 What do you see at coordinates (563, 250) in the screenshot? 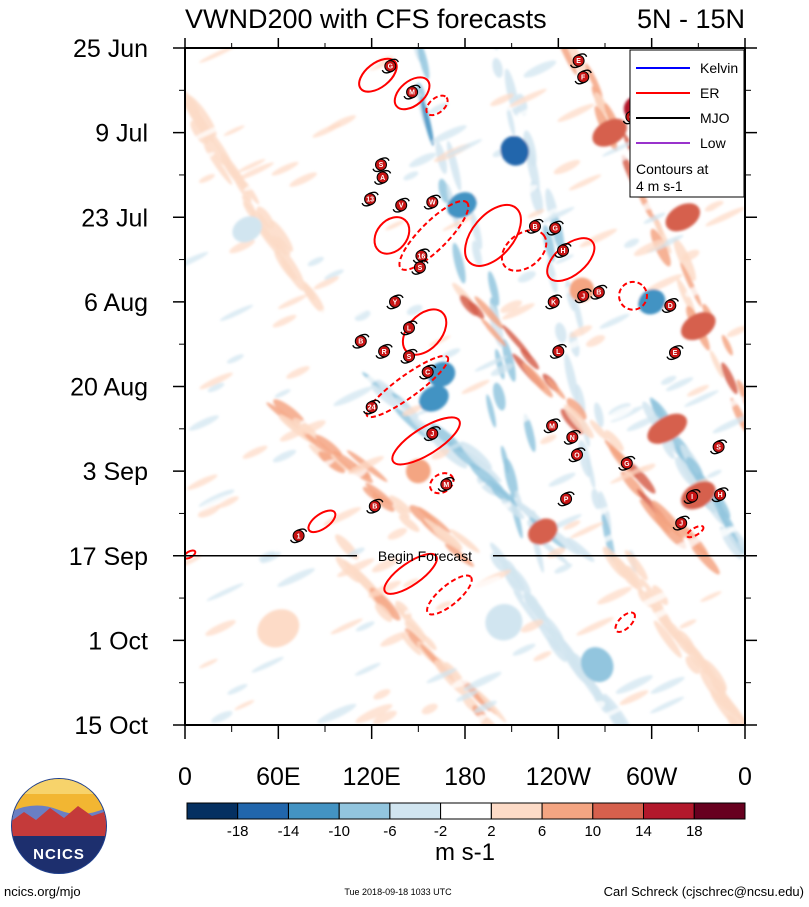
I see `storm-symbol: H` at bounding box center [563, 250].